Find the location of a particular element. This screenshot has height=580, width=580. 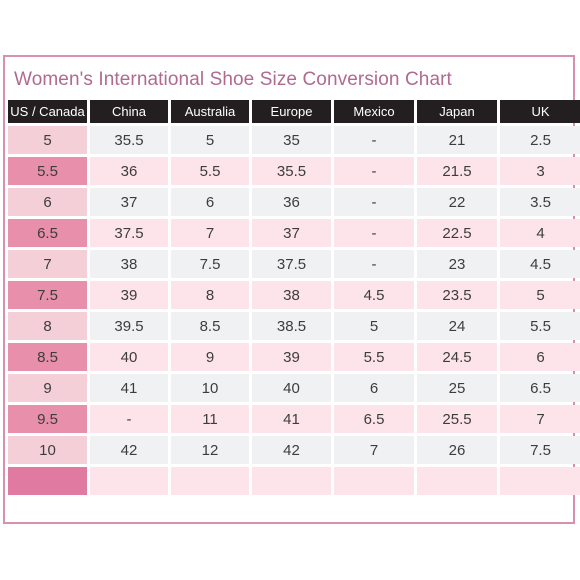

table-cell: 2.5 is located at coordinates (540, 140).